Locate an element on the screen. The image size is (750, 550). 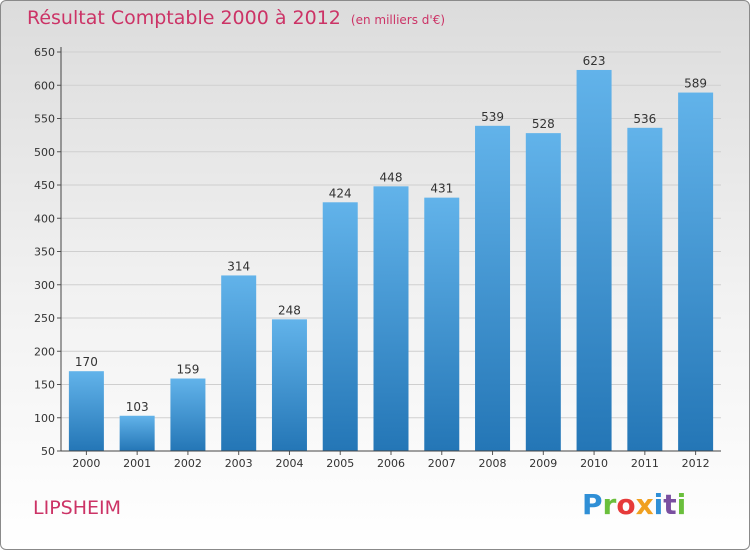
y-tick-label: 300 is located at coordinates (44, 285).